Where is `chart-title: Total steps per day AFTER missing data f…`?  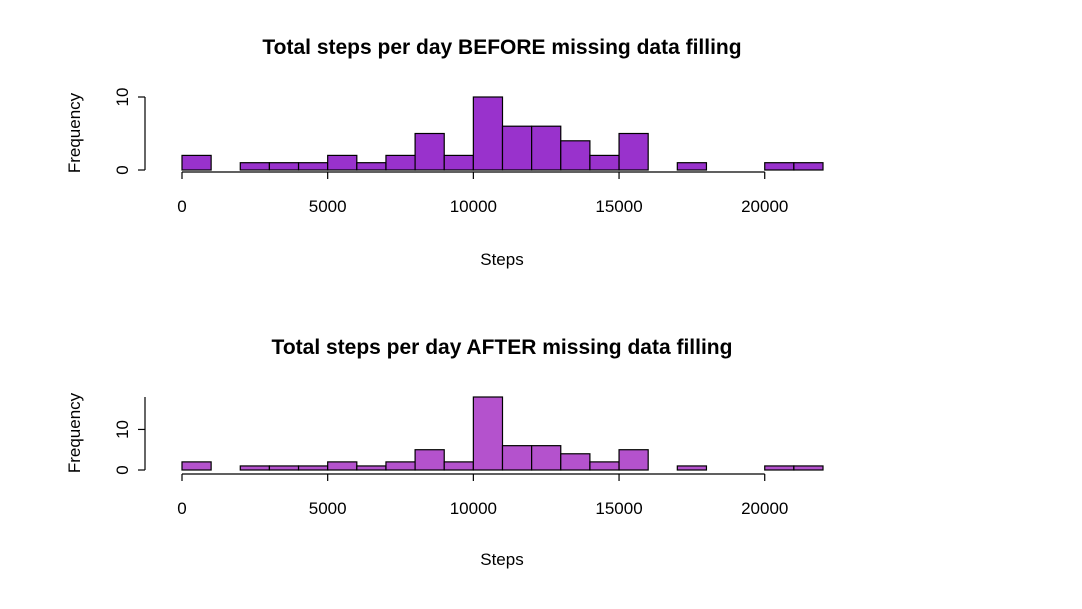
chart-title: Total steps per day AFTER missing data f… is located at coordinates (502, 347).